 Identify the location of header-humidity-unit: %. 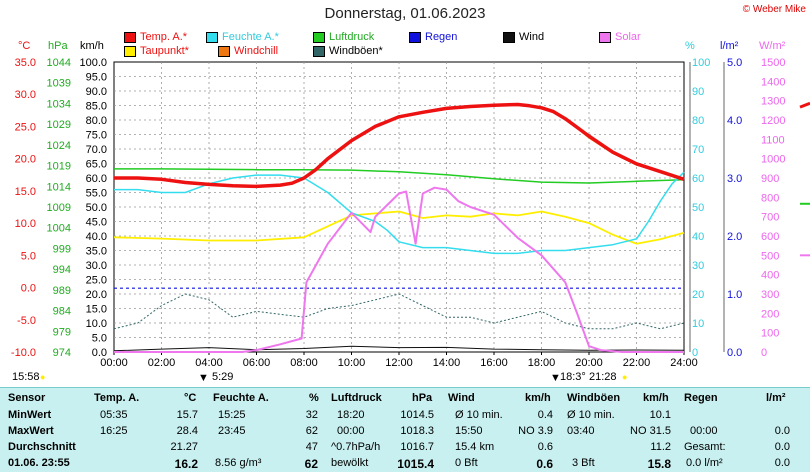
(314, 398).